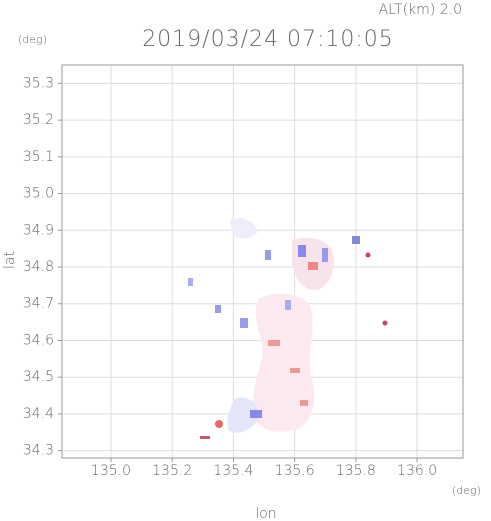 Image resolution: width=491 pixels, height=521 pixels. What do you see at coordinates (295, 471) in the screenshot?
I see `x-tick-label: 135.6` at bounding box center [295, 471].